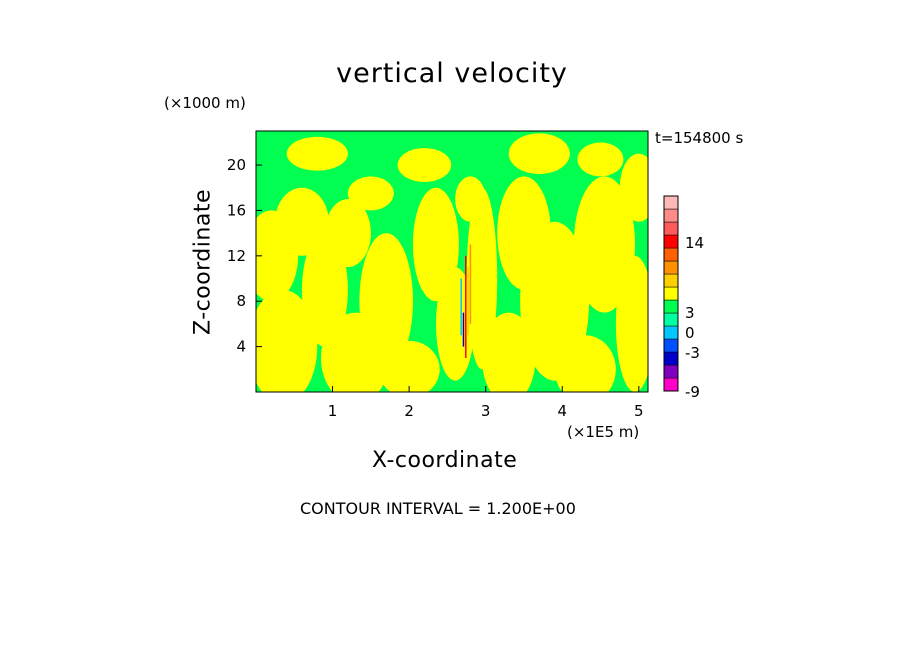  I want to click on colorbar, so click(671, 293).